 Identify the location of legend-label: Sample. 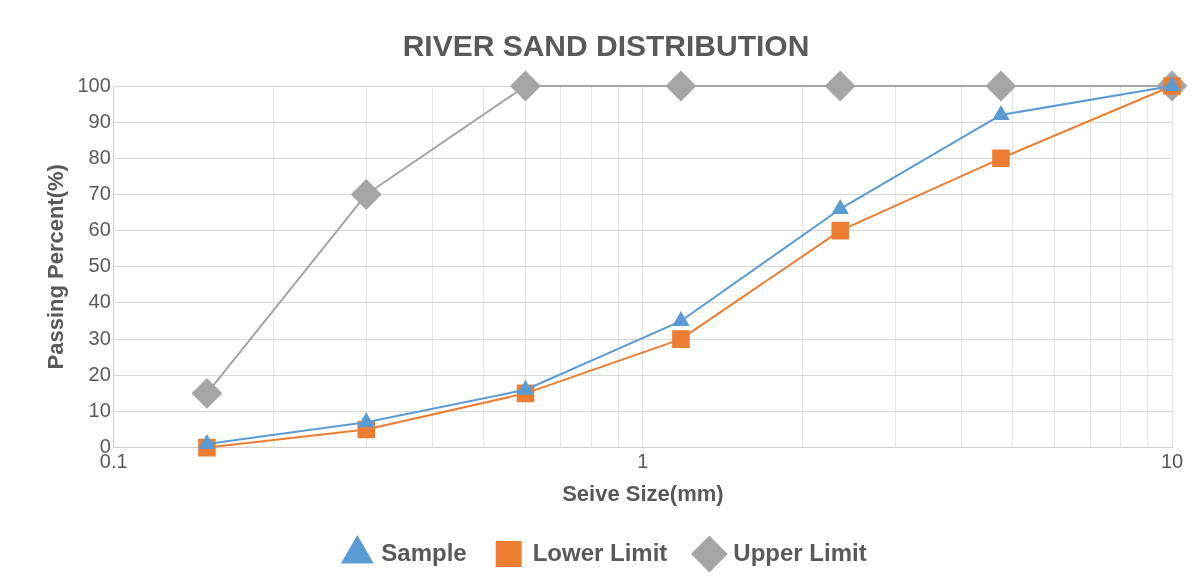
(424, 552).